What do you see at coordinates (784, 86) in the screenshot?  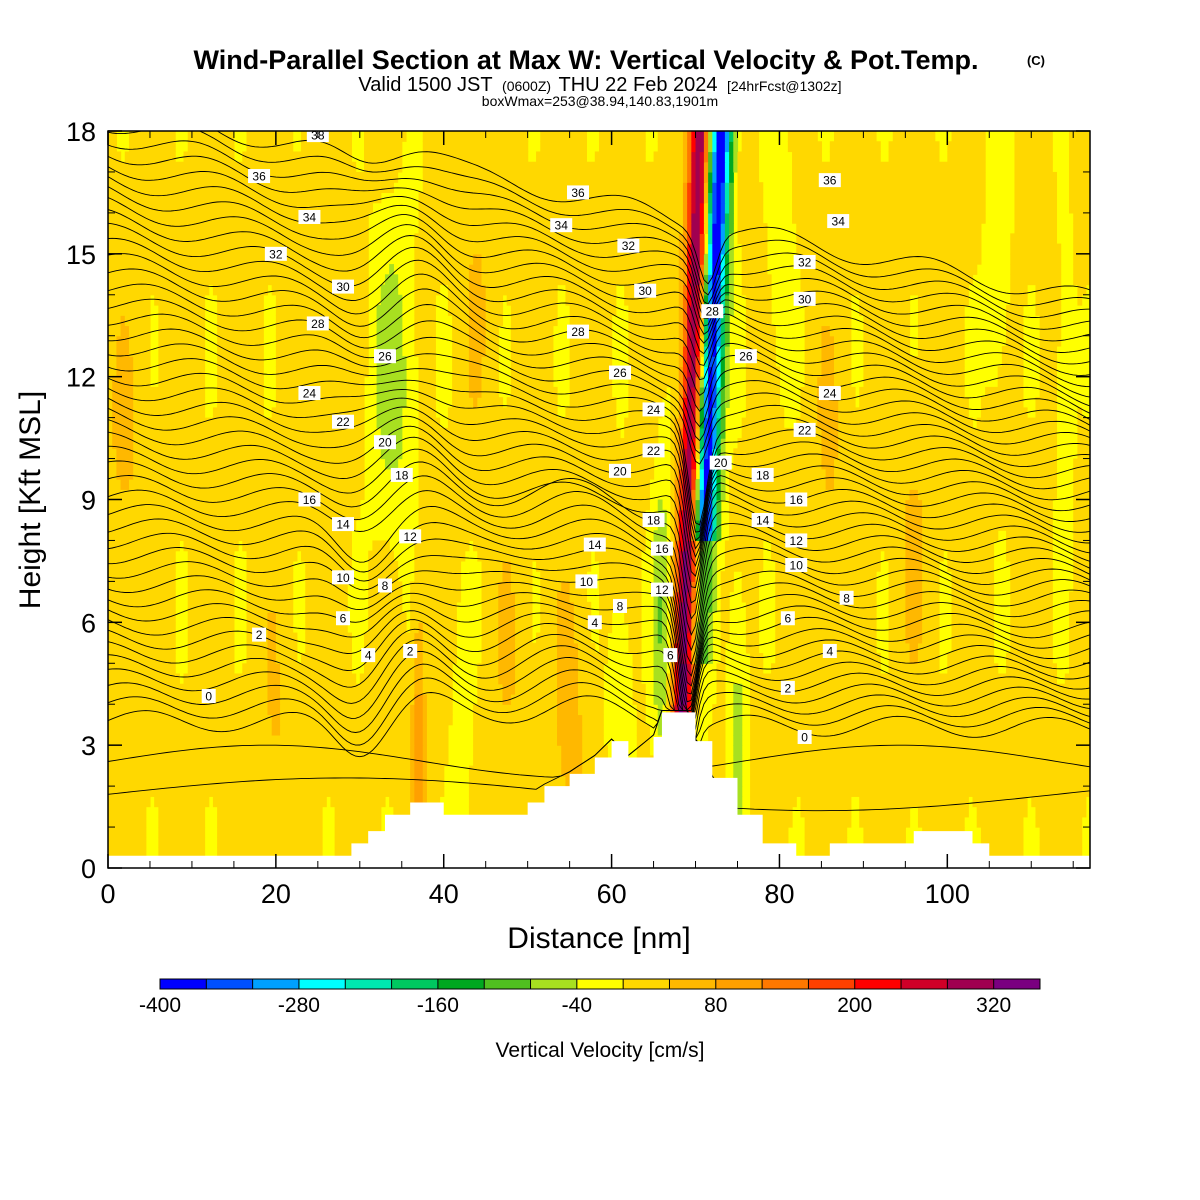 I see `forecast-label: [24hrFcst@1302z]` at bounding box center [784, 86].